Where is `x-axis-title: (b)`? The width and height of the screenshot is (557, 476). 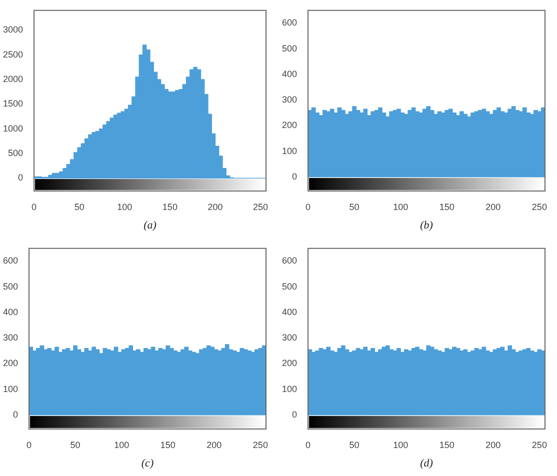 x-axis-title: (b) is located at coordinates (427, 225).